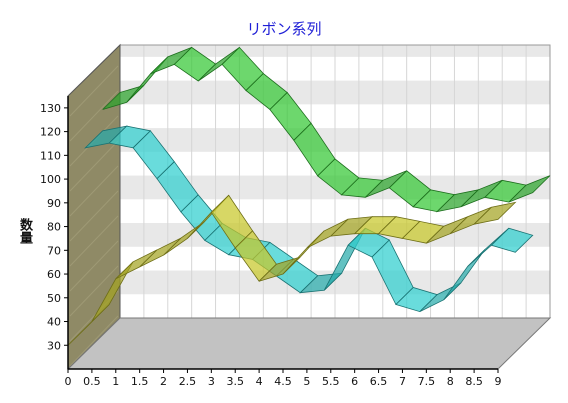 The image size is (568, 403). What do you see at coordinates (24, 231) in the screenshot?
I see `y-axis-title: 数量` at bounding box center [24, 231].